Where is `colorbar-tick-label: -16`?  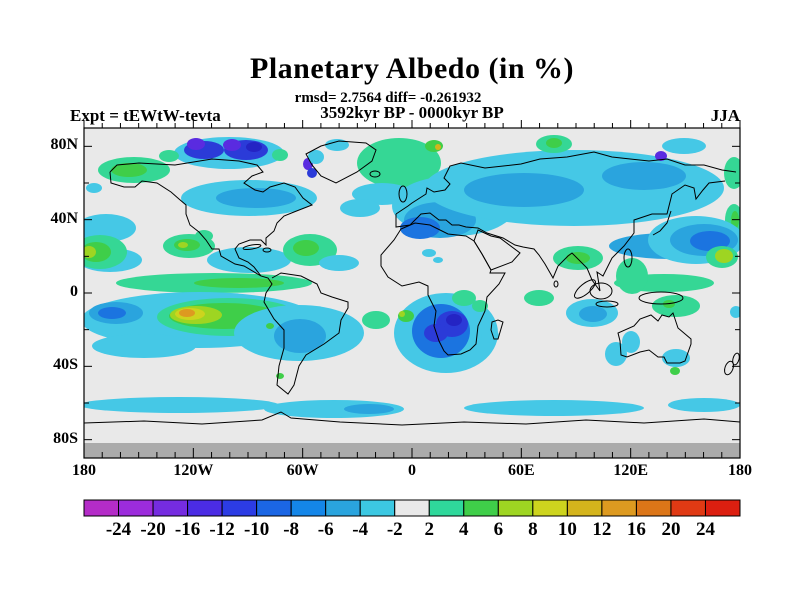
colorbar-tick-label: -16 is located at coordinates (187, 529).